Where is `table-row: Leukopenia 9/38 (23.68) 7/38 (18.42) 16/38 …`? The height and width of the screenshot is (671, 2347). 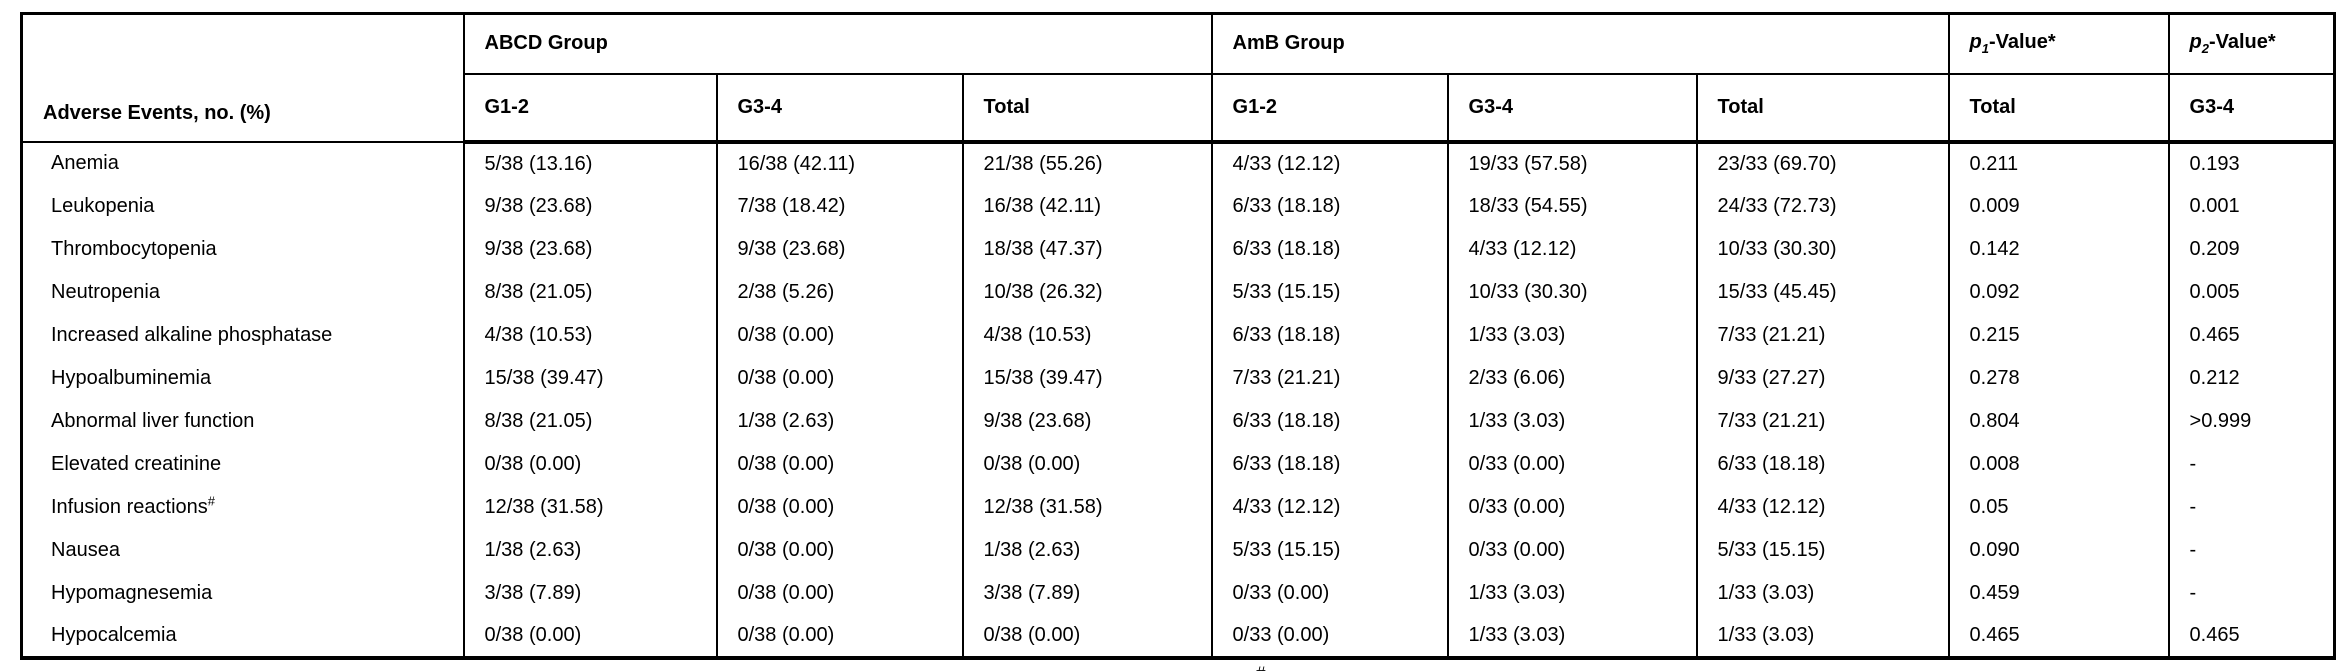
table-row: Leukopenia 9/38 (23.68) 7/38 (18.42) 16/38 … is located at coordinates (1178, 206).